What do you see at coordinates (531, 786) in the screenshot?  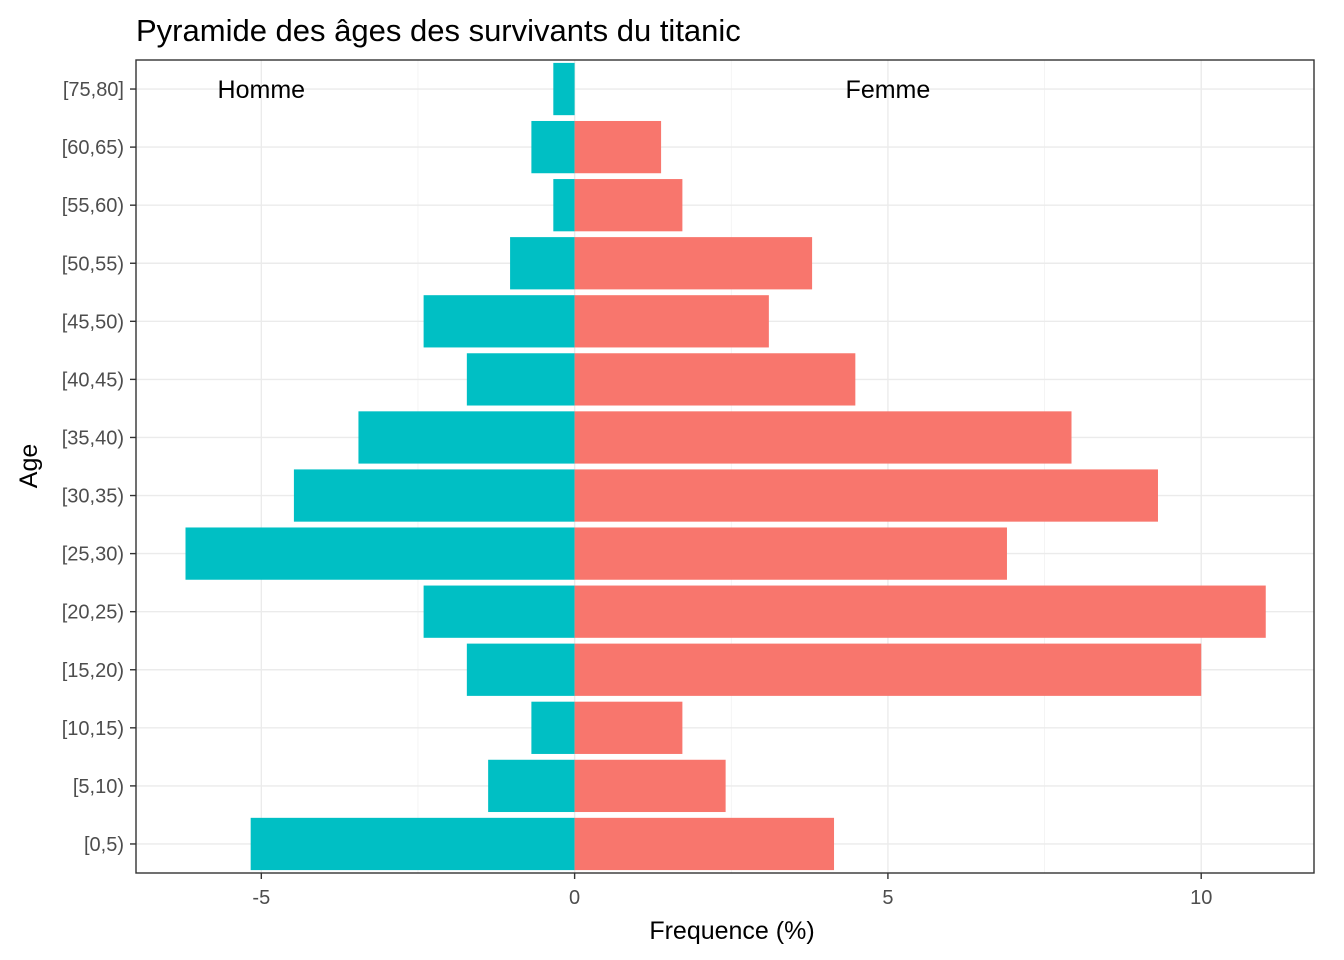 I see `bar-homme-[5,10)` at bounding box center [531, 786].